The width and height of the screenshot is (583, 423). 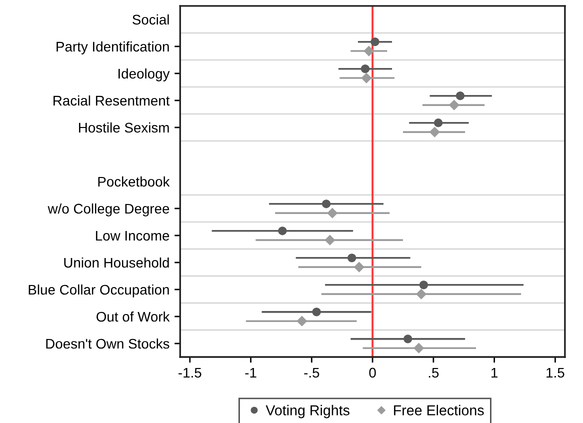 I want to click on x-tick-label: 1, so click(x=495, y=373).